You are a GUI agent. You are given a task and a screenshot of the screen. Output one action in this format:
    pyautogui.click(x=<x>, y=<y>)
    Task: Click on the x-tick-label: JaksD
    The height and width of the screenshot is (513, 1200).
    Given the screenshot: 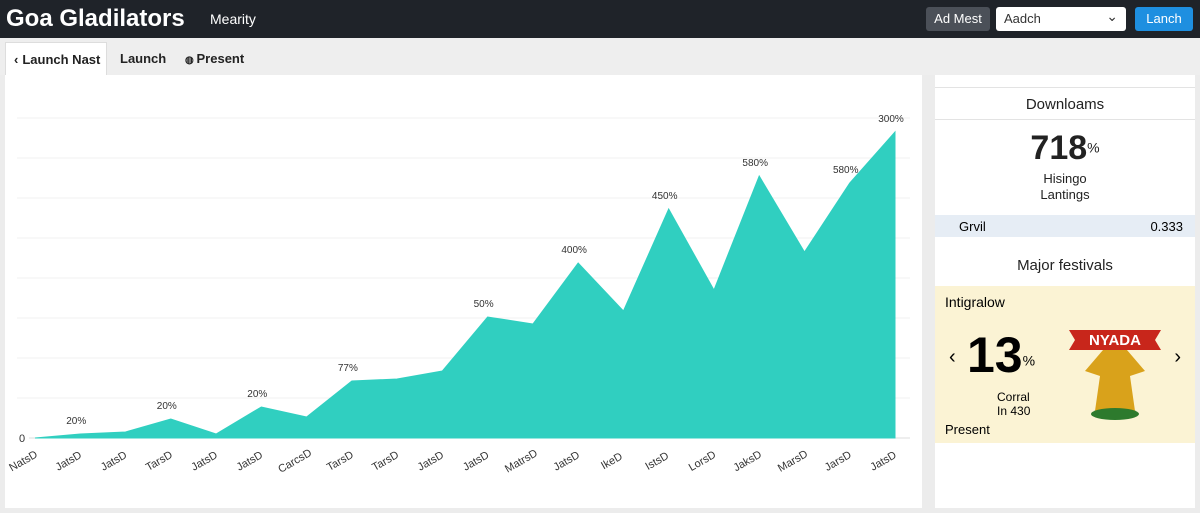 What is the action you would take?
    pyautogui.click(x=747, y=462)
    